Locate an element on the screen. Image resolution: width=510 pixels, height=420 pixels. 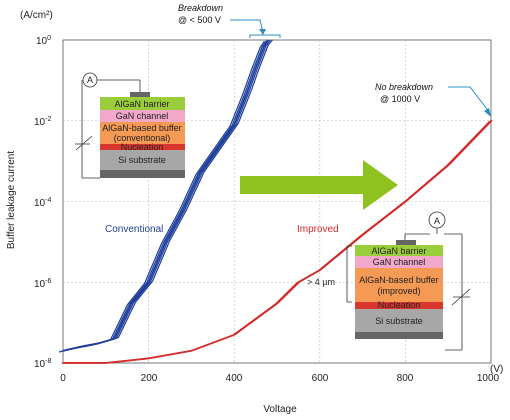
y-unit-label: (A/cm²) is located at coordinates (36, 15).